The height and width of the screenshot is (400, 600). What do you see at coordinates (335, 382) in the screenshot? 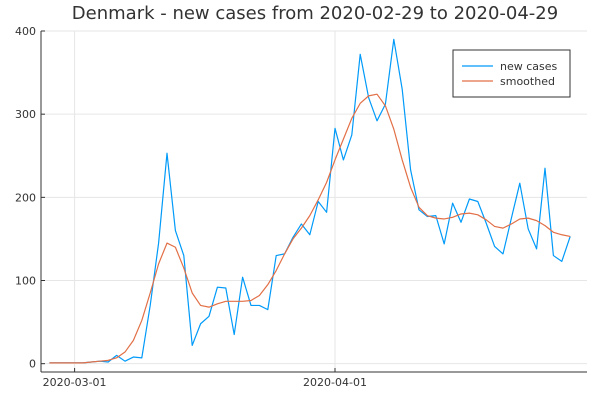
I see `x-tick-label: 2020-04-01` at bounding box center [335, 382].